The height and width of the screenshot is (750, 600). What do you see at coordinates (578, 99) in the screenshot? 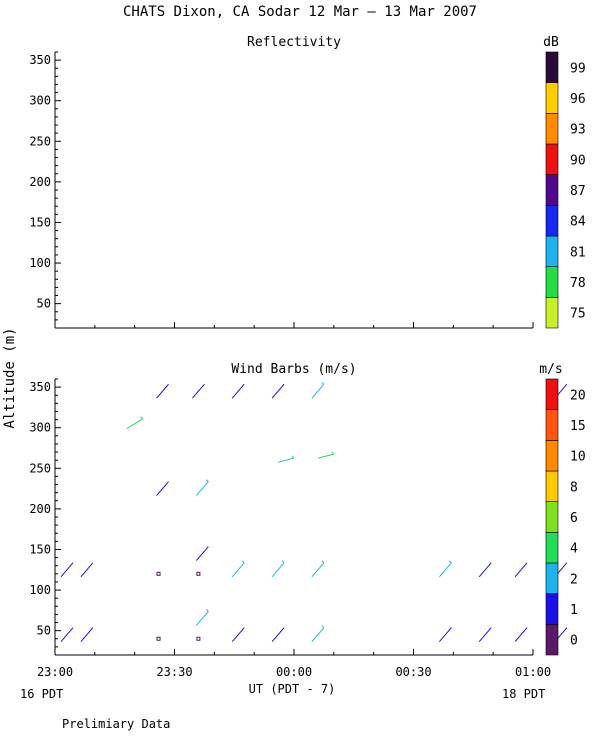
I see `colorbar-label: 96` at bounding box center [578, 99].